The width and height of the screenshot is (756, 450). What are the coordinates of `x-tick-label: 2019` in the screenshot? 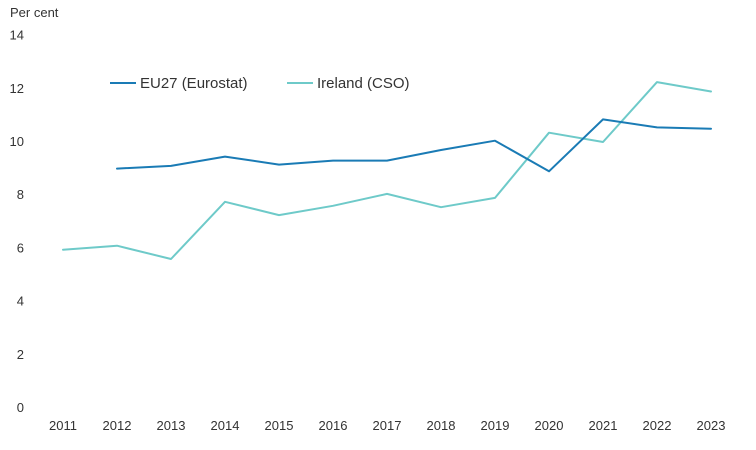 It's located at (495, 425).